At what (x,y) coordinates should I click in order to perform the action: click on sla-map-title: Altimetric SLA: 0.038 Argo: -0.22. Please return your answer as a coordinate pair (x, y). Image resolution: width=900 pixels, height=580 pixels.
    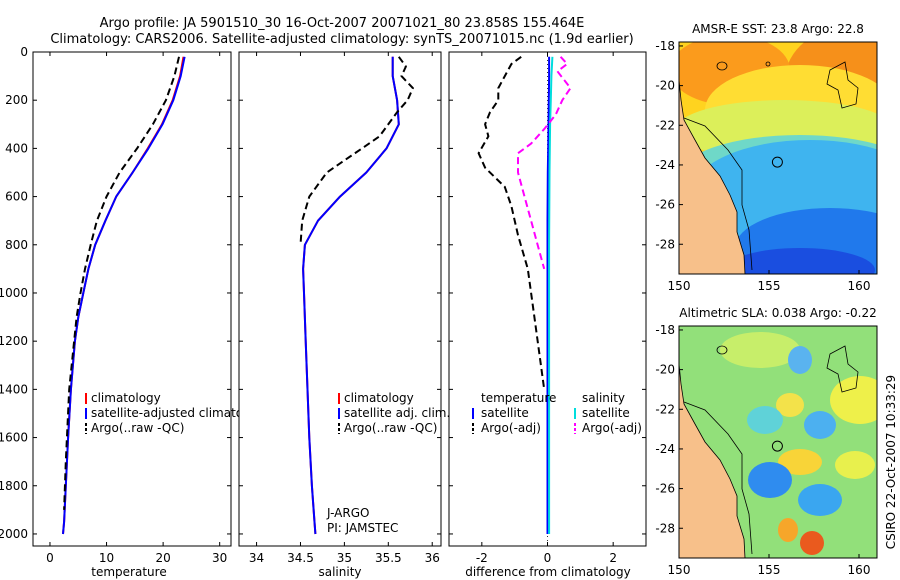
    Looking at the image, I should click on (777, 313).